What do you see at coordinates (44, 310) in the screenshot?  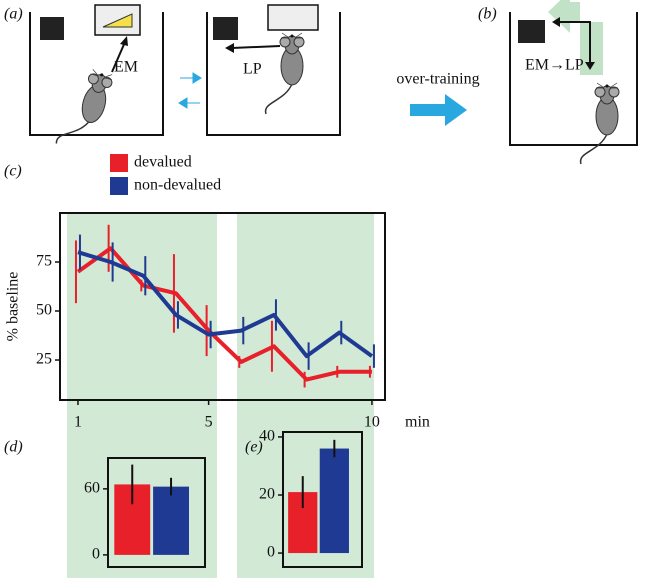 I see `y-tick-label: 50` at bounding box center [44, 310].